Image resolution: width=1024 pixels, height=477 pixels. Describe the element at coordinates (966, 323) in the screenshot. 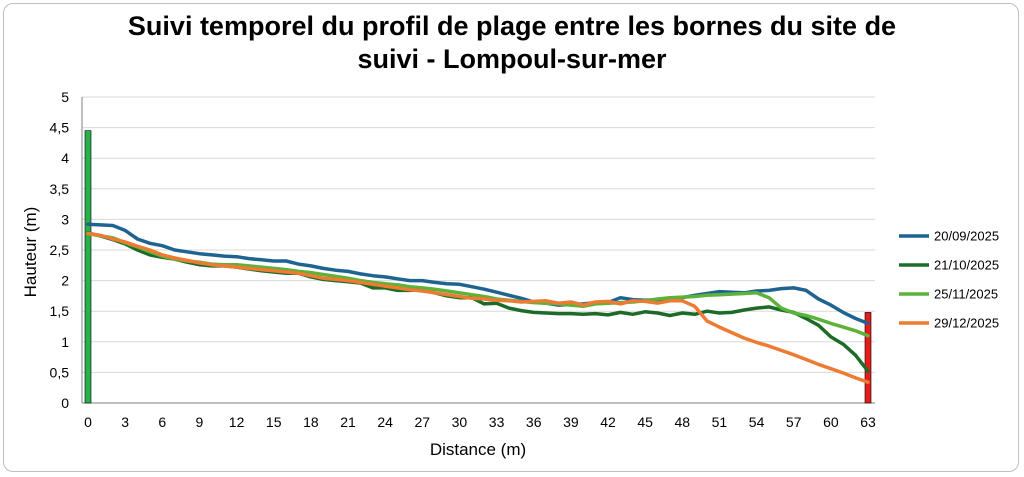

I see `legend-label: 29/12/2025` at that location.